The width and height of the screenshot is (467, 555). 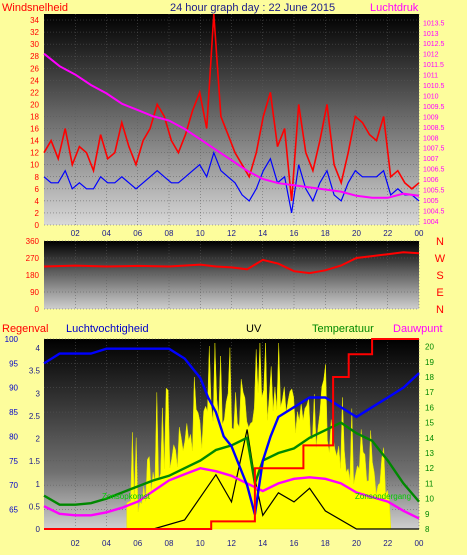 I want to click on uv-tick-label: 2.5, so click(x=35, y=416).